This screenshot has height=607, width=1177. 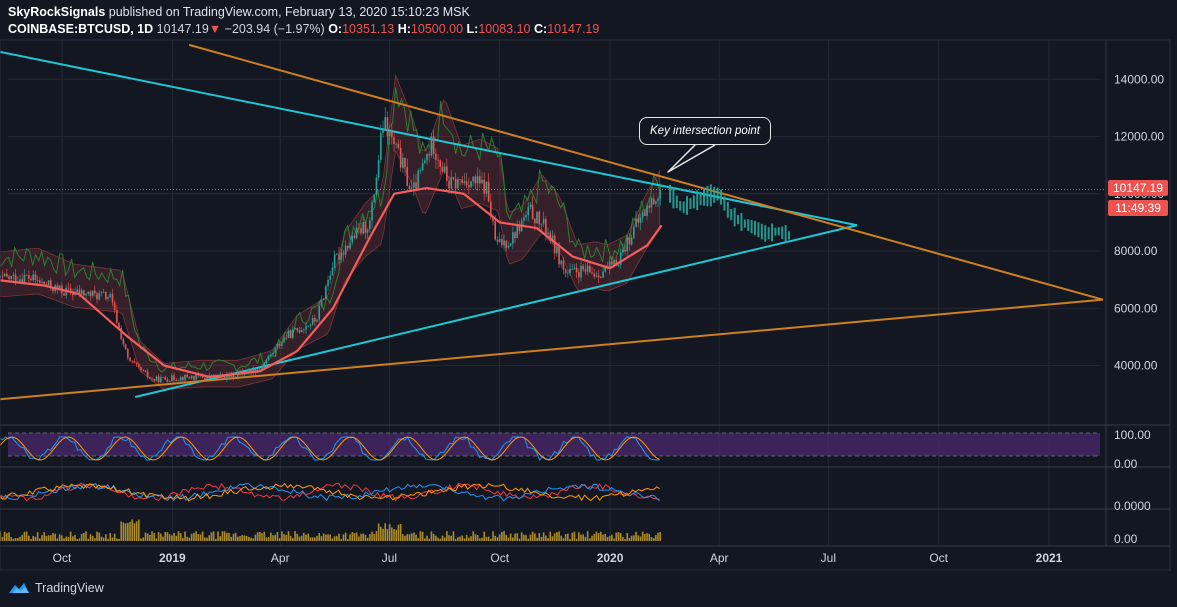 I want to click on x-tick-label: 2021, so click(x=1049, y=558).